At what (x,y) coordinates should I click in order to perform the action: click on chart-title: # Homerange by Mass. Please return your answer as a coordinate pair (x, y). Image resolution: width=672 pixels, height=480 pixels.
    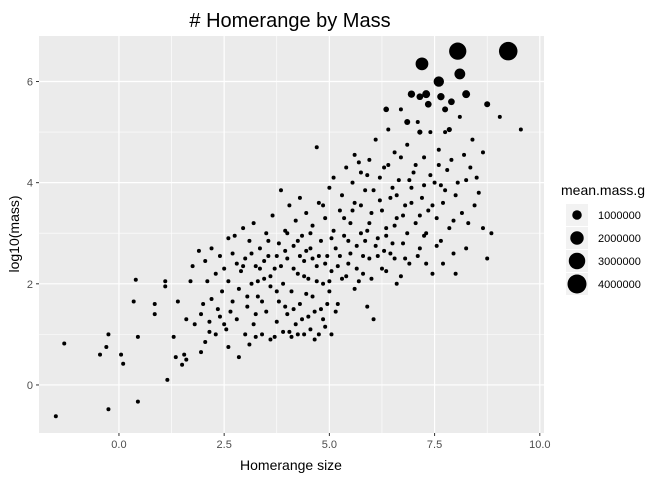
    Looking at the image, I should click on (289, 21).